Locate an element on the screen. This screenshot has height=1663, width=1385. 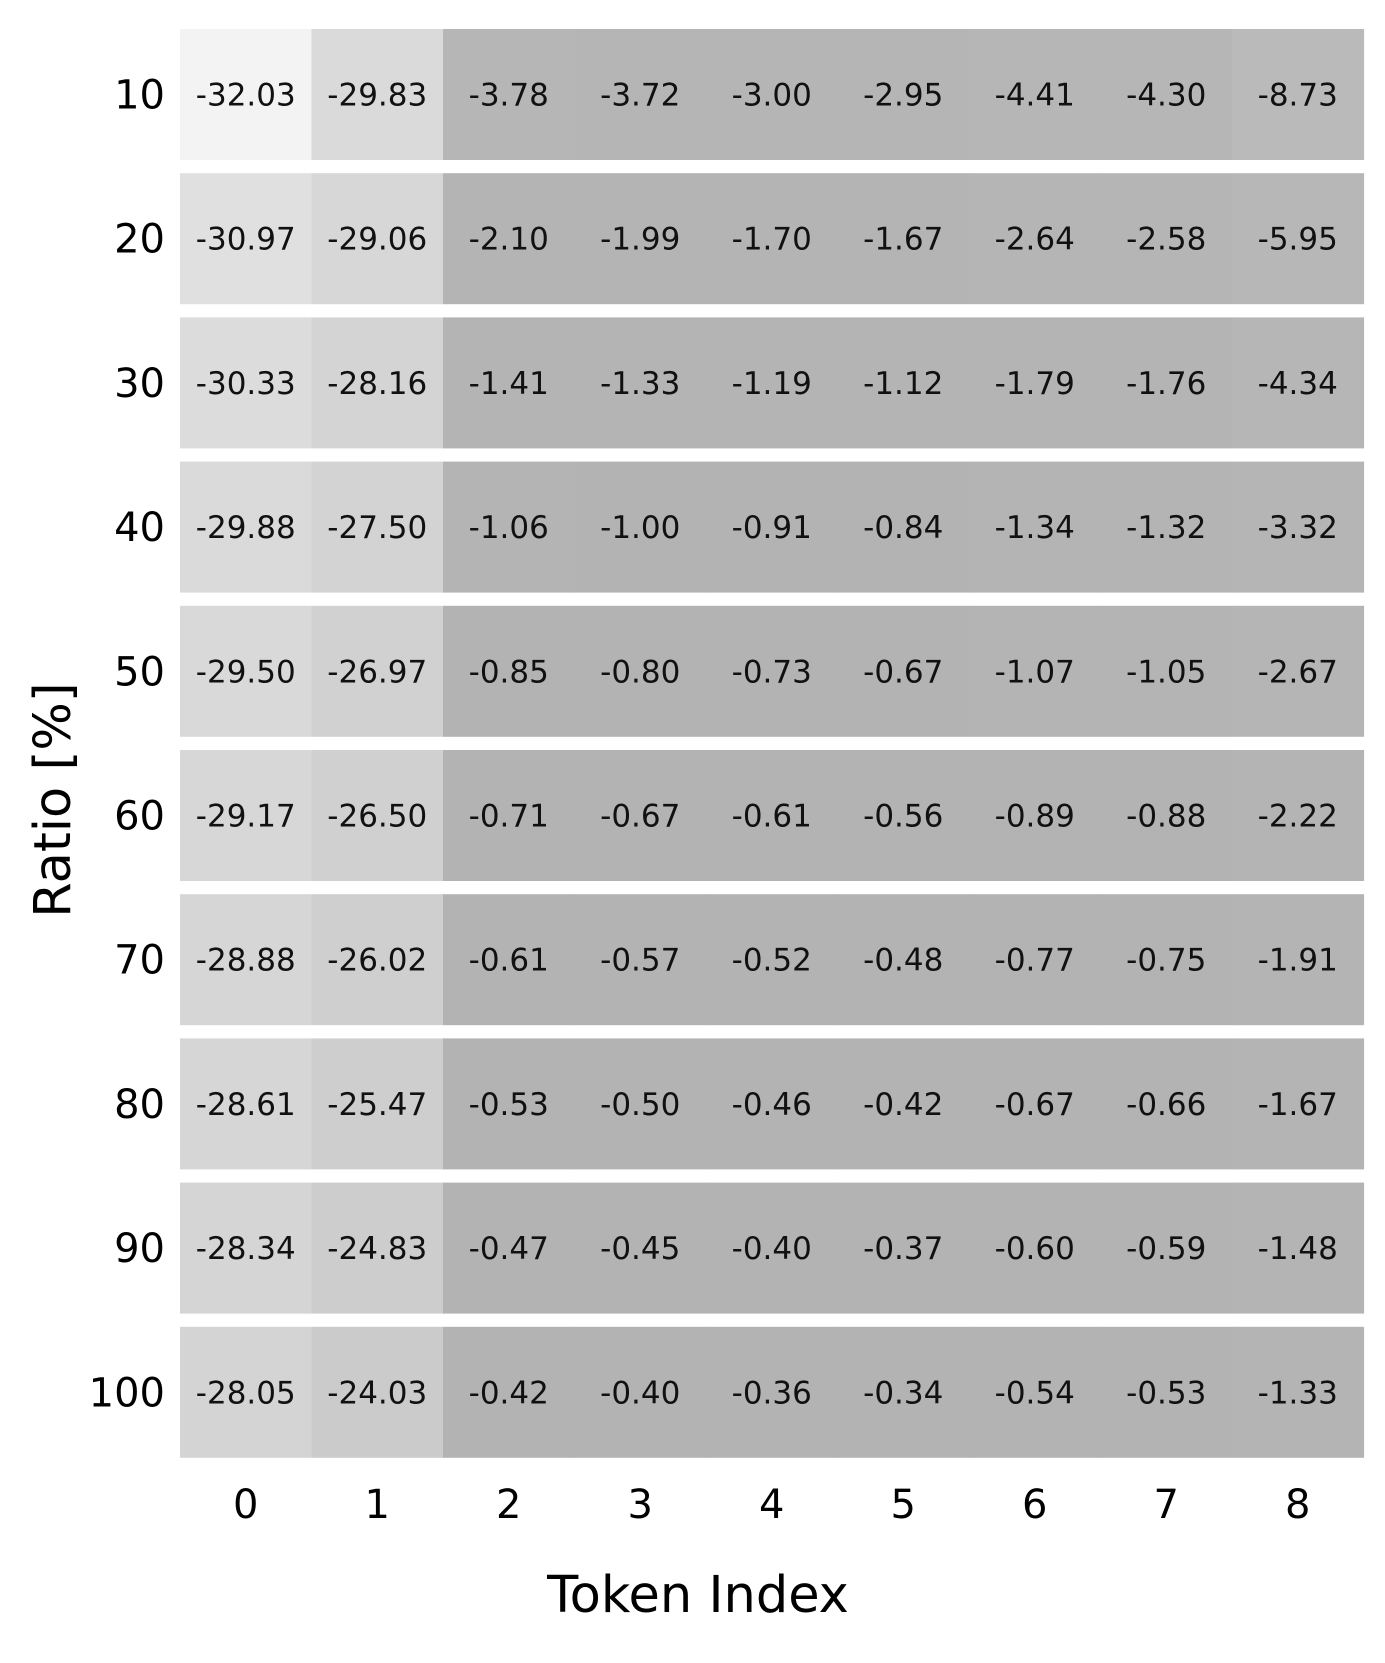
x-tick-label: 6 is located at coordinates (1034, 1505).